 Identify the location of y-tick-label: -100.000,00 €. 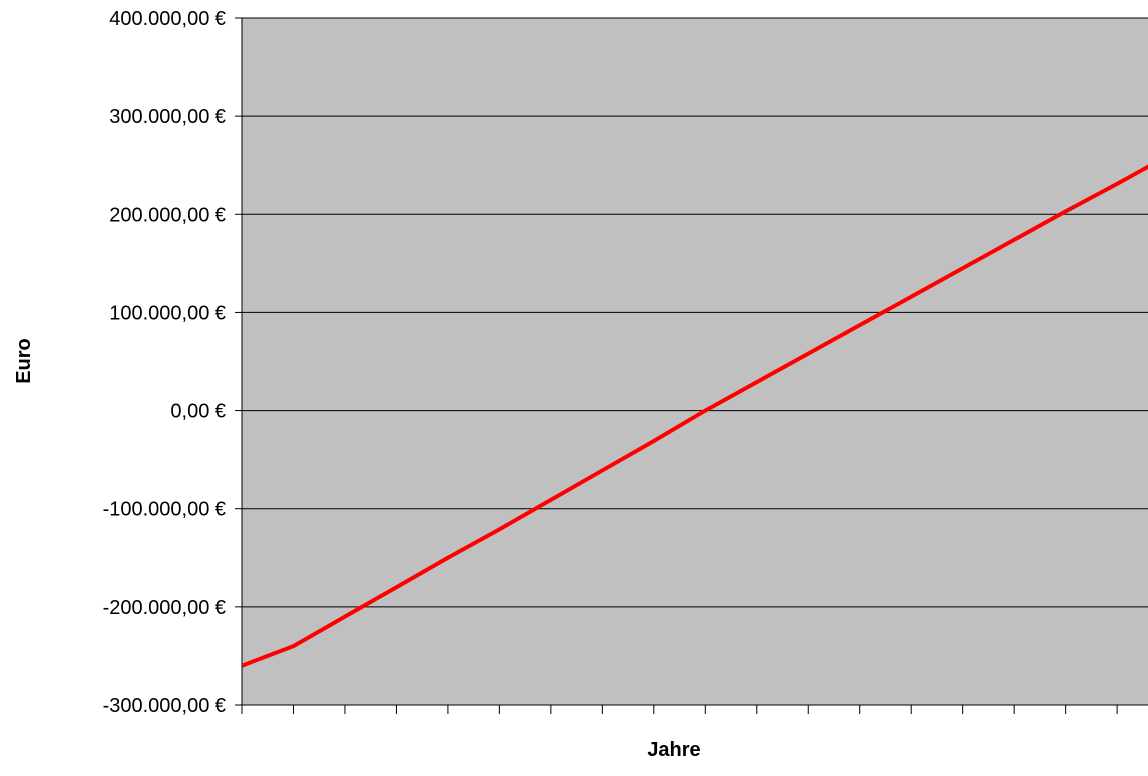
(164, 510).